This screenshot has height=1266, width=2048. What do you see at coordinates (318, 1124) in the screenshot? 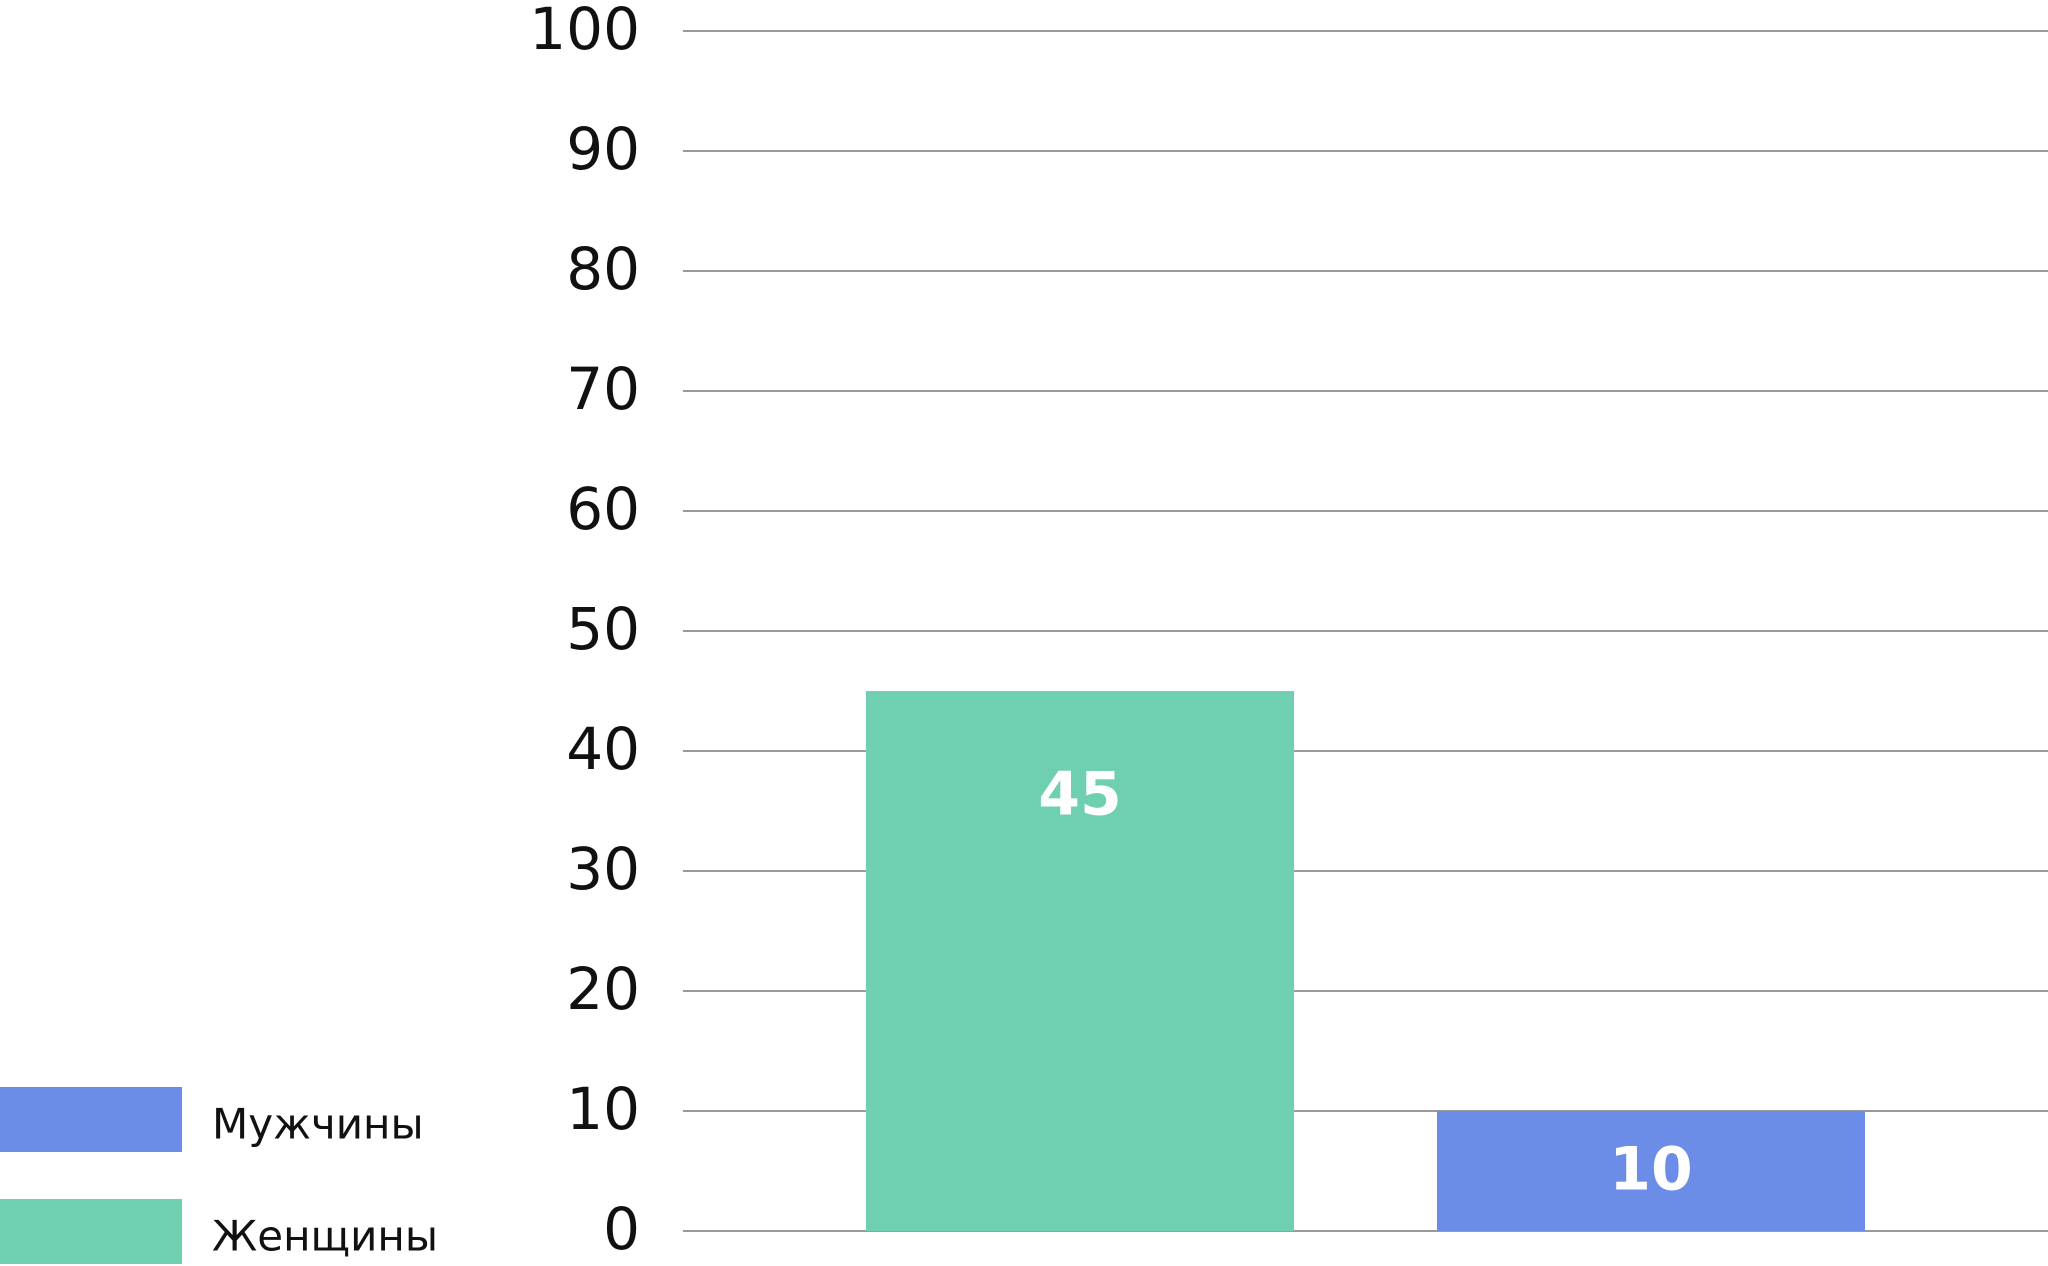
I see `legend-label: Мужчины` at bounding box center [318, 1124].